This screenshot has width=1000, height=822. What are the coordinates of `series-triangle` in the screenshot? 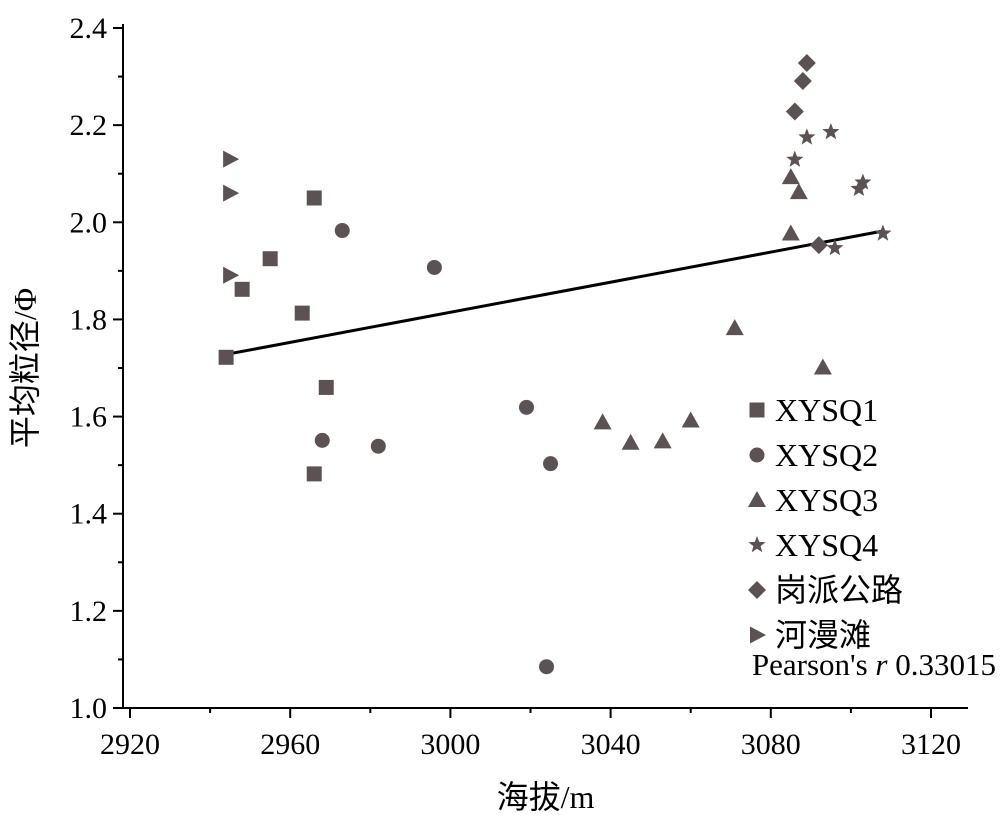 It's located at (712, 309).